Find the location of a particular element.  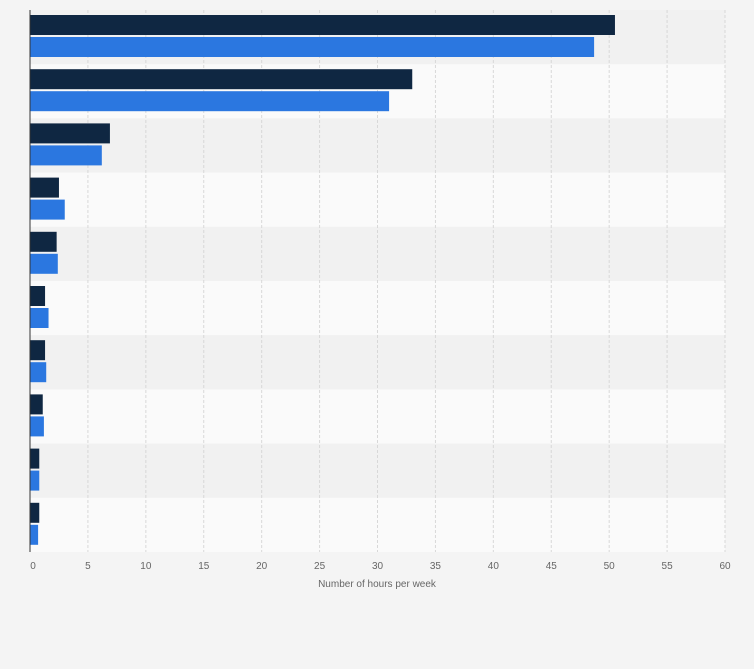

x-tick-label: 20 is located at coordinates (262, 566).